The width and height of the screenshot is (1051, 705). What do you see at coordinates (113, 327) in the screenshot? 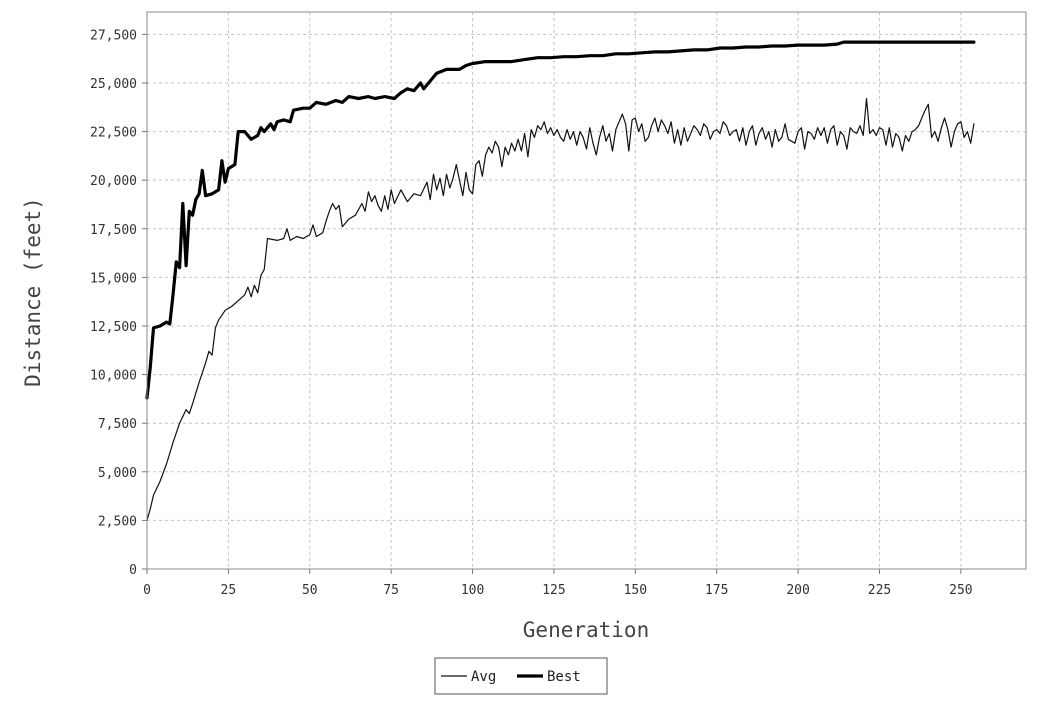
I see `y-tick-label: 12,500` at bounding box center [113, 327].